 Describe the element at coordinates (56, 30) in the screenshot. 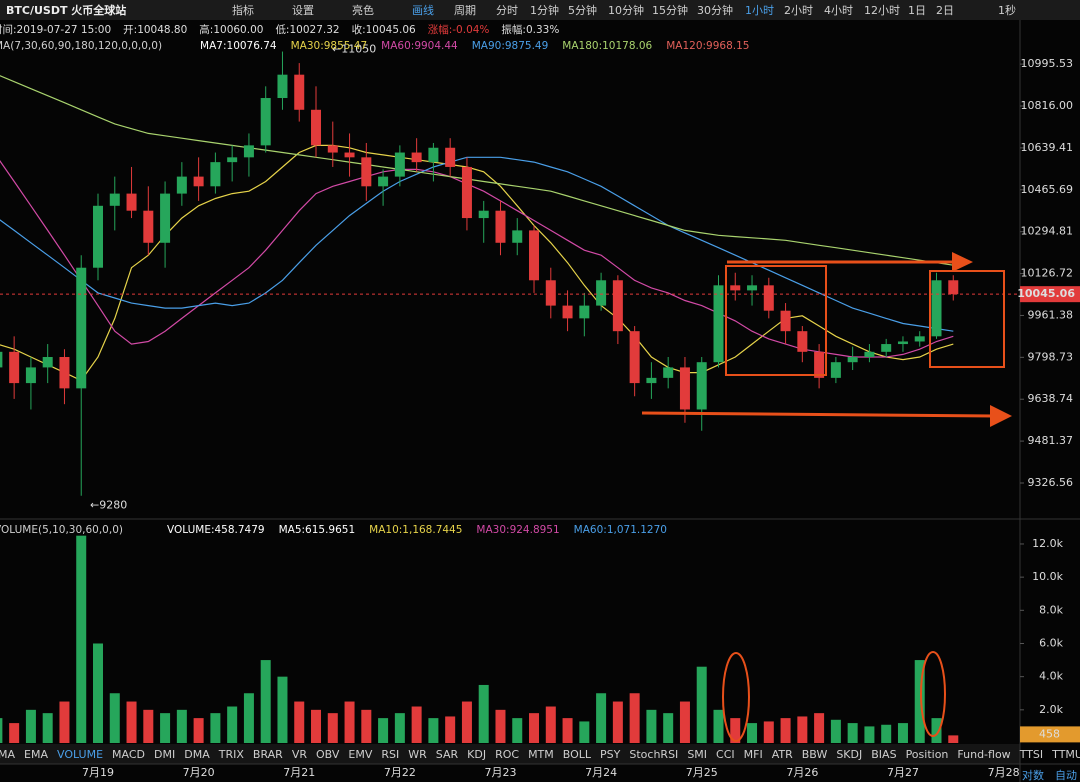

I see `info-item: 时间:2019-07-27 15:00` at that location.